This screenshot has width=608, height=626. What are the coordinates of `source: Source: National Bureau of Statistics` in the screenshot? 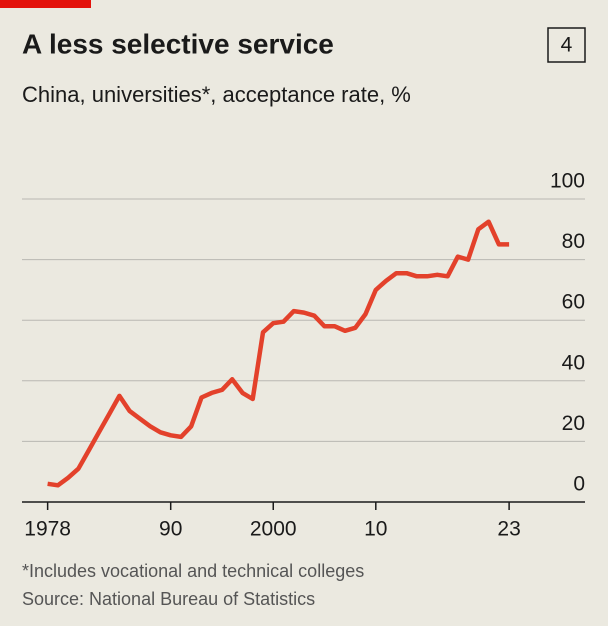 It's located at (168, 599).